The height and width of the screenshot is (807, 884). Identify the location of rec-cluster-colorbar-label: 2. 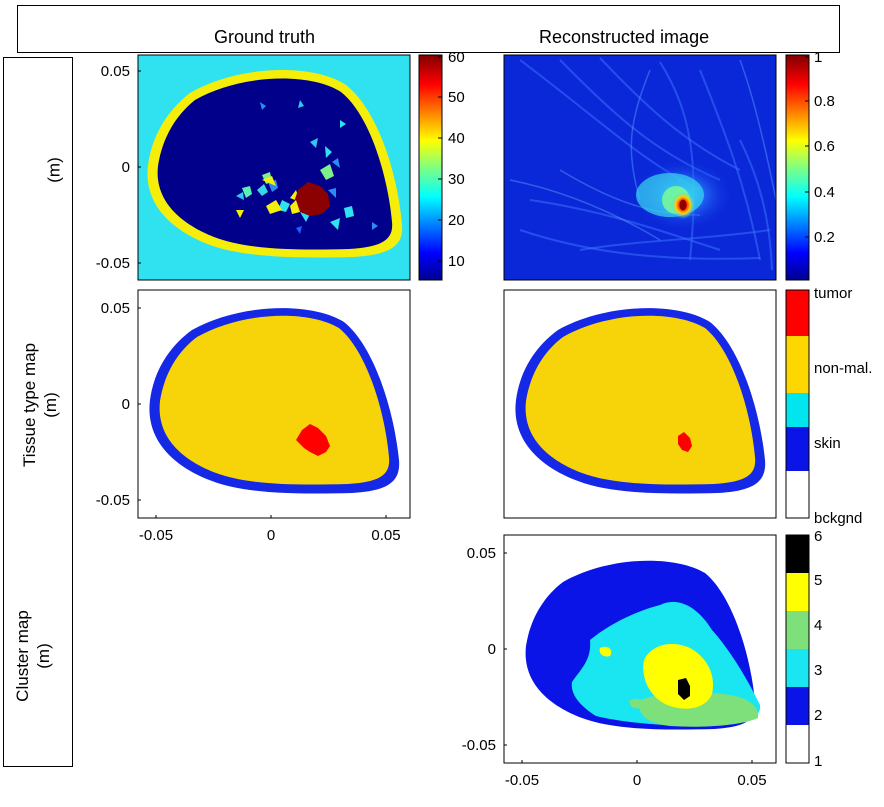
(818, 715).